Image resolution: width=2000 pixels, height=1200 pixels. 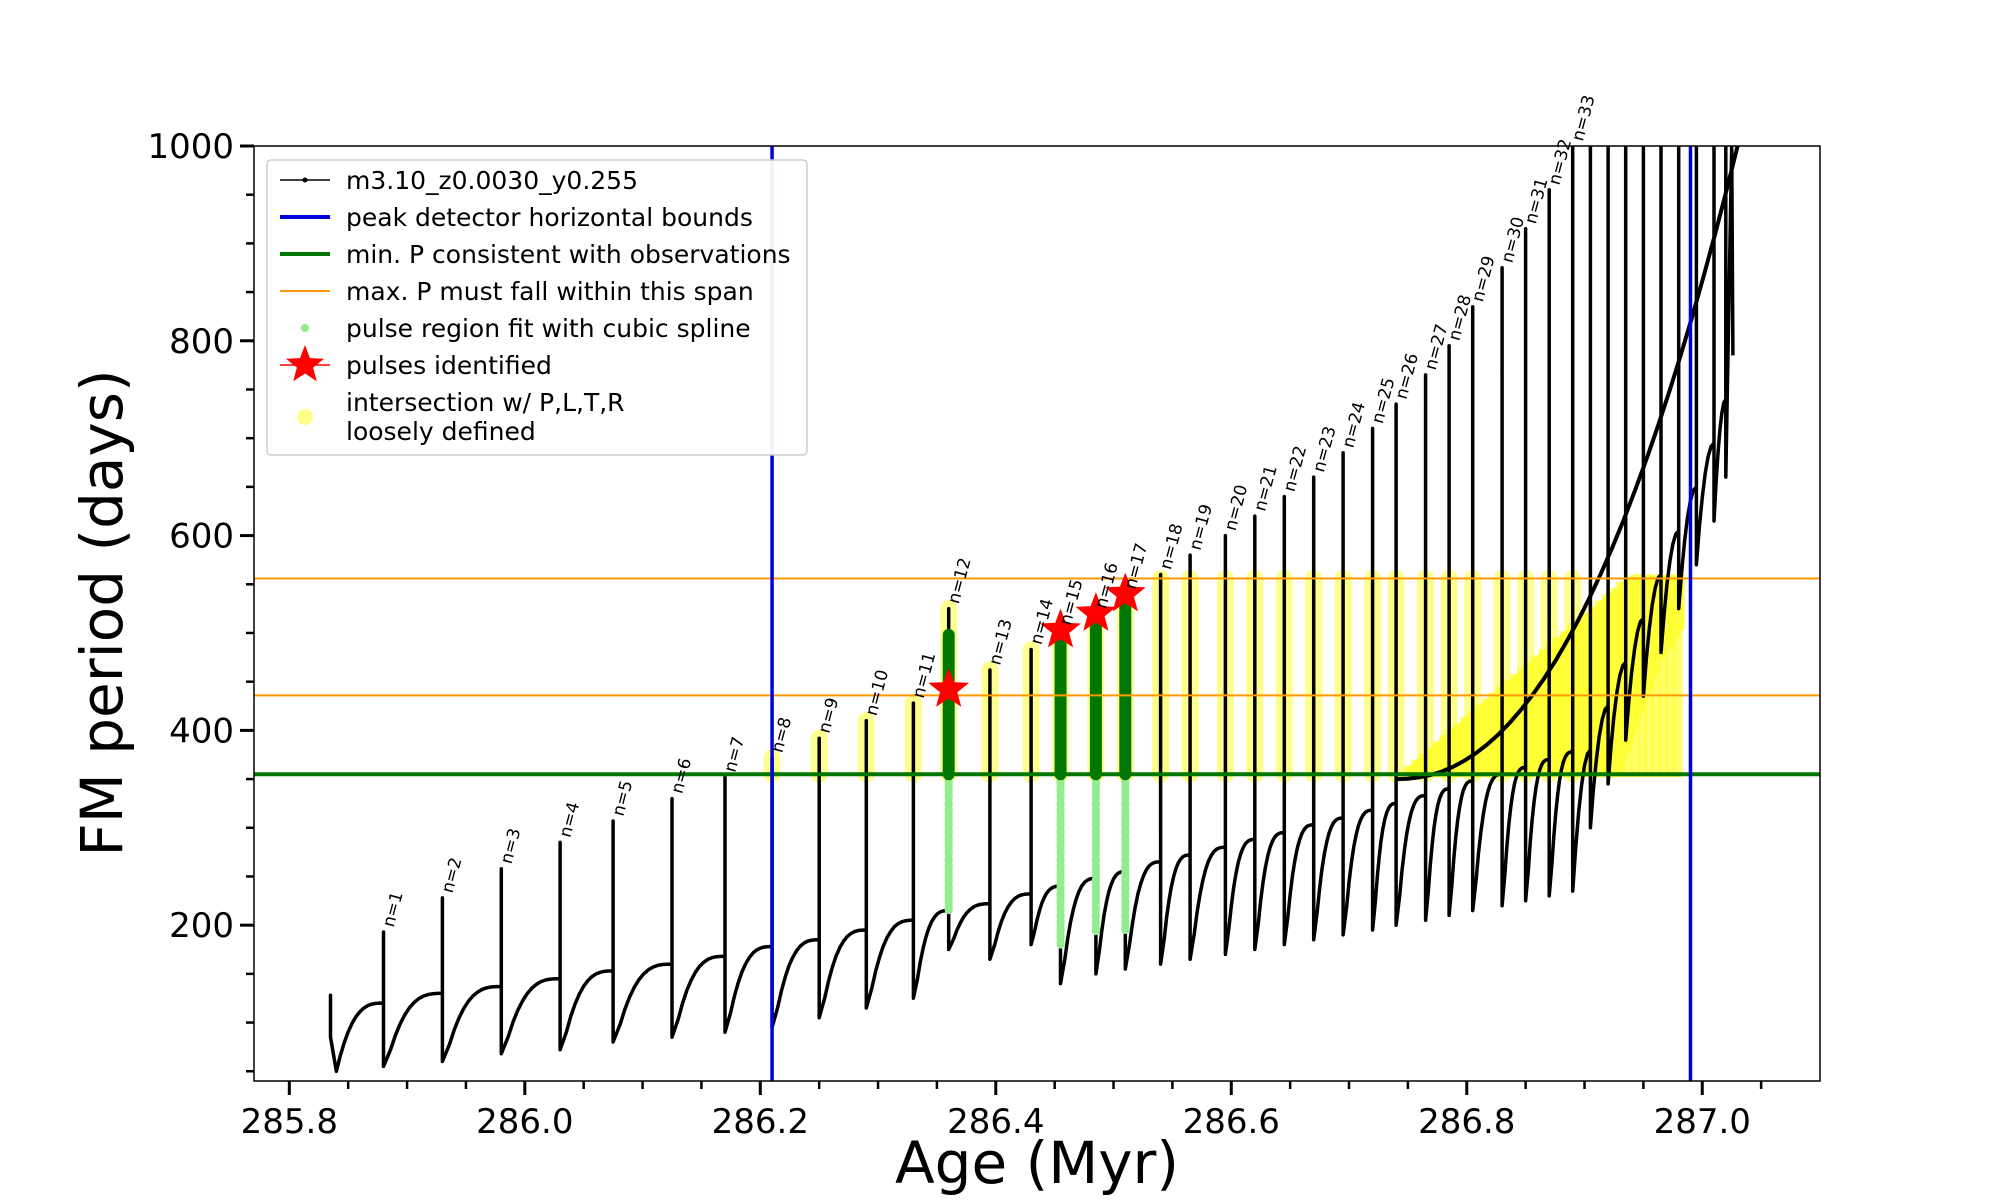 I want to click on x-tick-label: 286.2, so click(x=760, y=1122).